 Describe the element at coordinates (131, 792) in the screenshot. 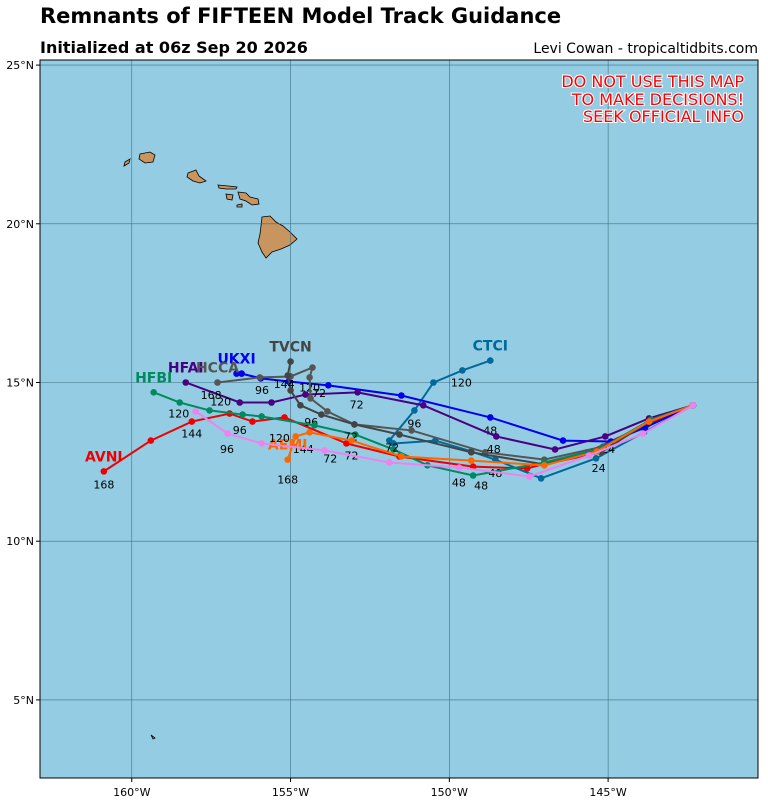

I see `x-tick-label: 160°W` at that location.